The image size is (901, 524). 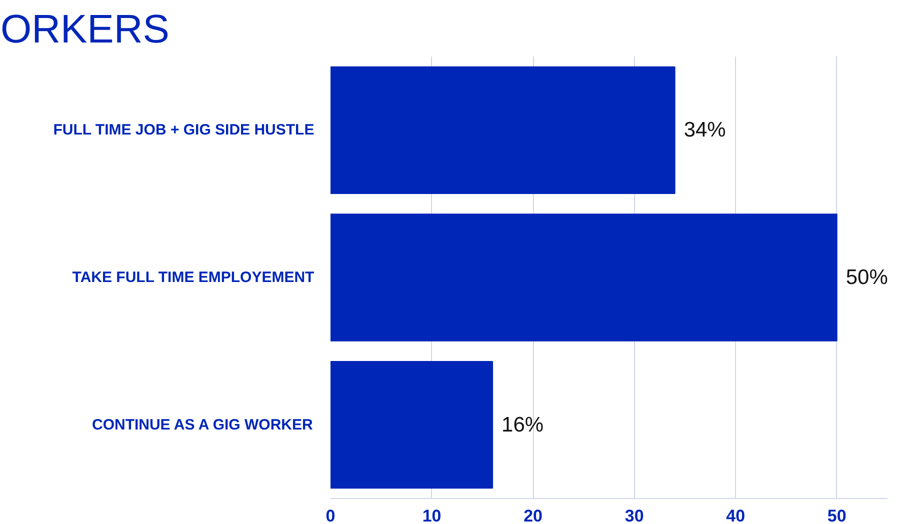 I want to click on chart-title: ORKERS, so click(x=85, y=30).